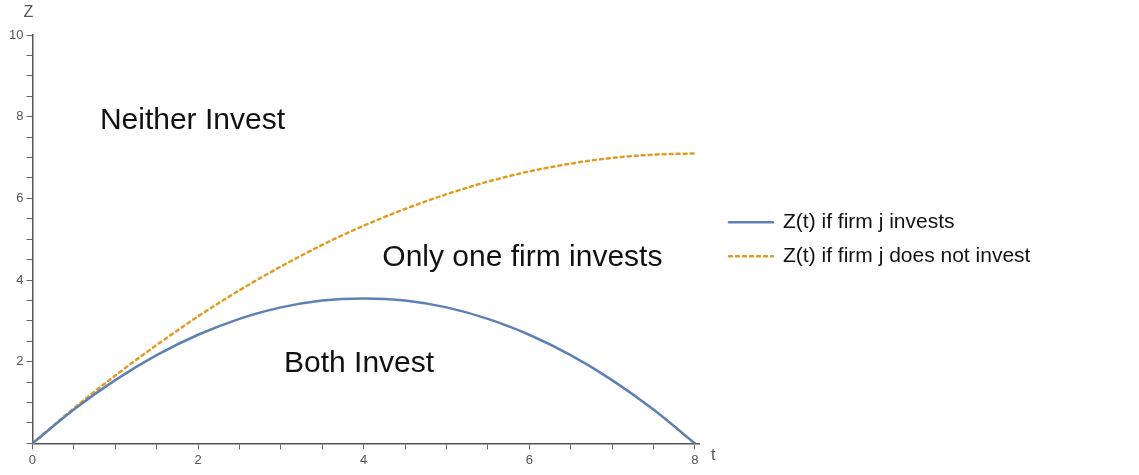 The width and height of the screenshot is (1139, 475). I want to click on y-tick-label: 8, so click(20, 116).